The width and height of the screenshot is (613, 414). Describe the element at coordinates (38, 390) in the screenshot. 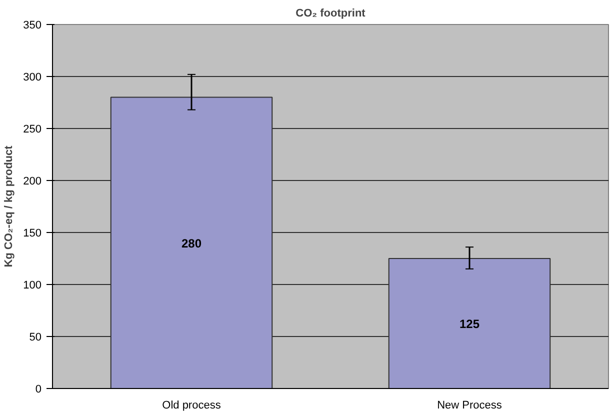

I see `y-tick-label: 0` at that location.